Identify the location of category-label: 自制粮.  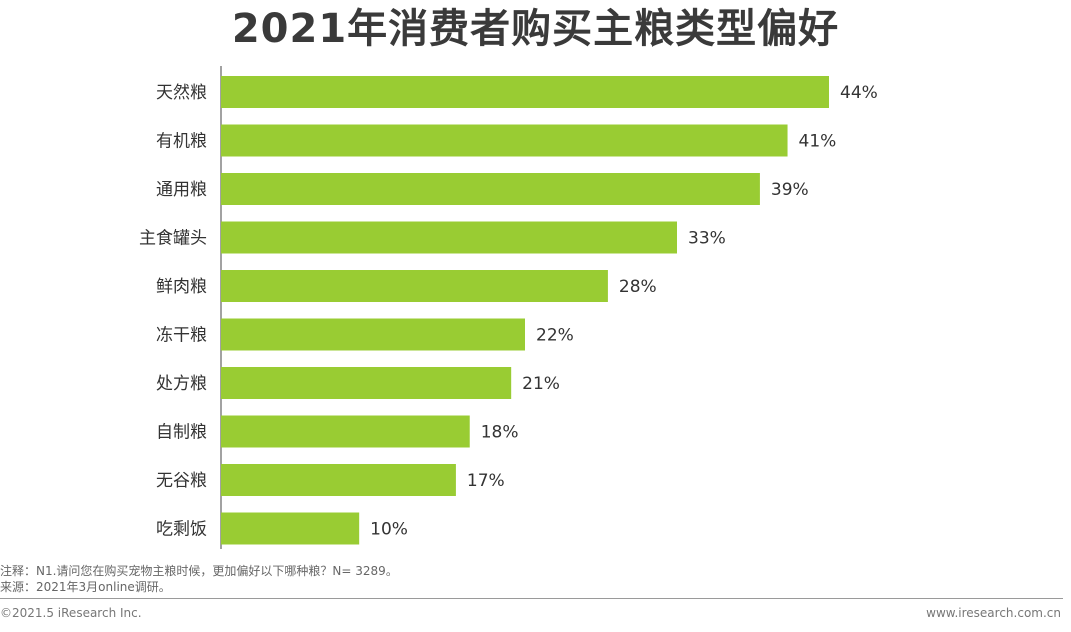
(181, 433).